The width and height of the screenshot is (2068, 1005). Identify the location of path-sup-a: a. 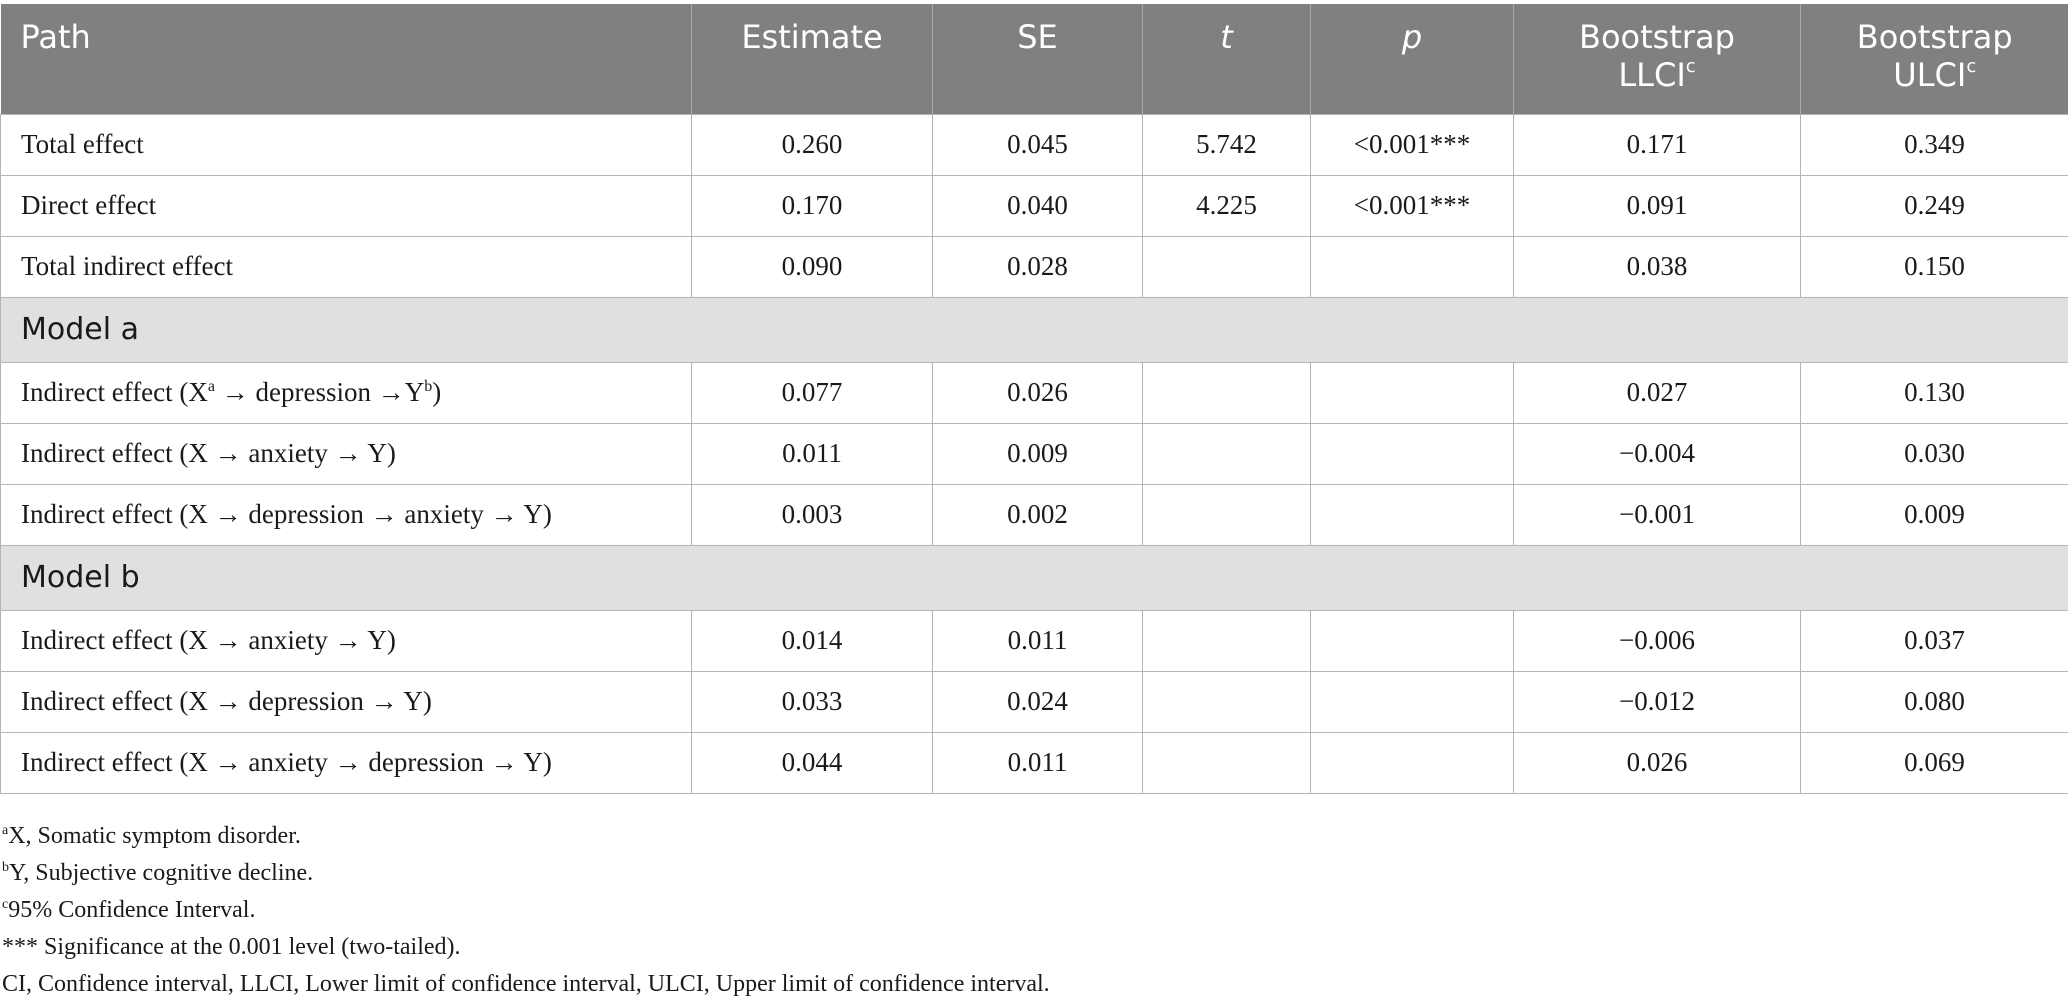
(211, 386).